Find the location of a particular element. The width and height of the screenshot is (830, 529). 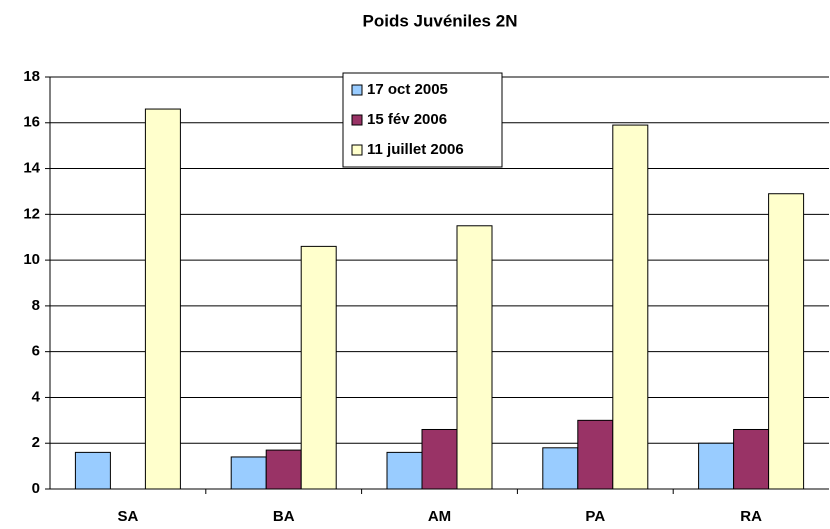

y-tick-label: 14 is located at coordinates (31, 168).